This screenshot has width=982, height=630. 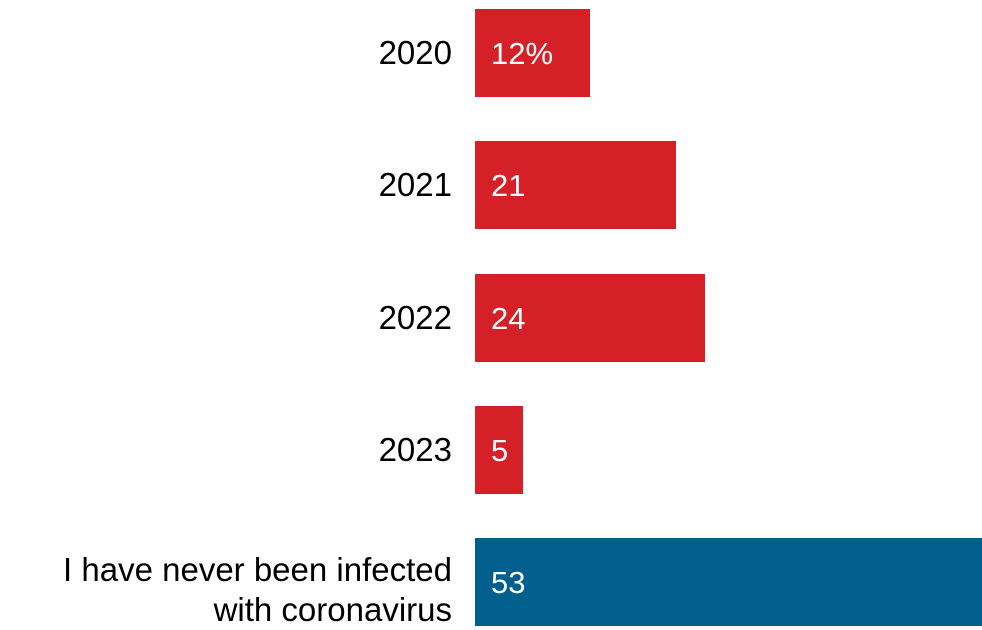 What do you see at coordinates (415, 184) in the screenshot?
I see `category-label: 2021` at bounding box center [415, 184].